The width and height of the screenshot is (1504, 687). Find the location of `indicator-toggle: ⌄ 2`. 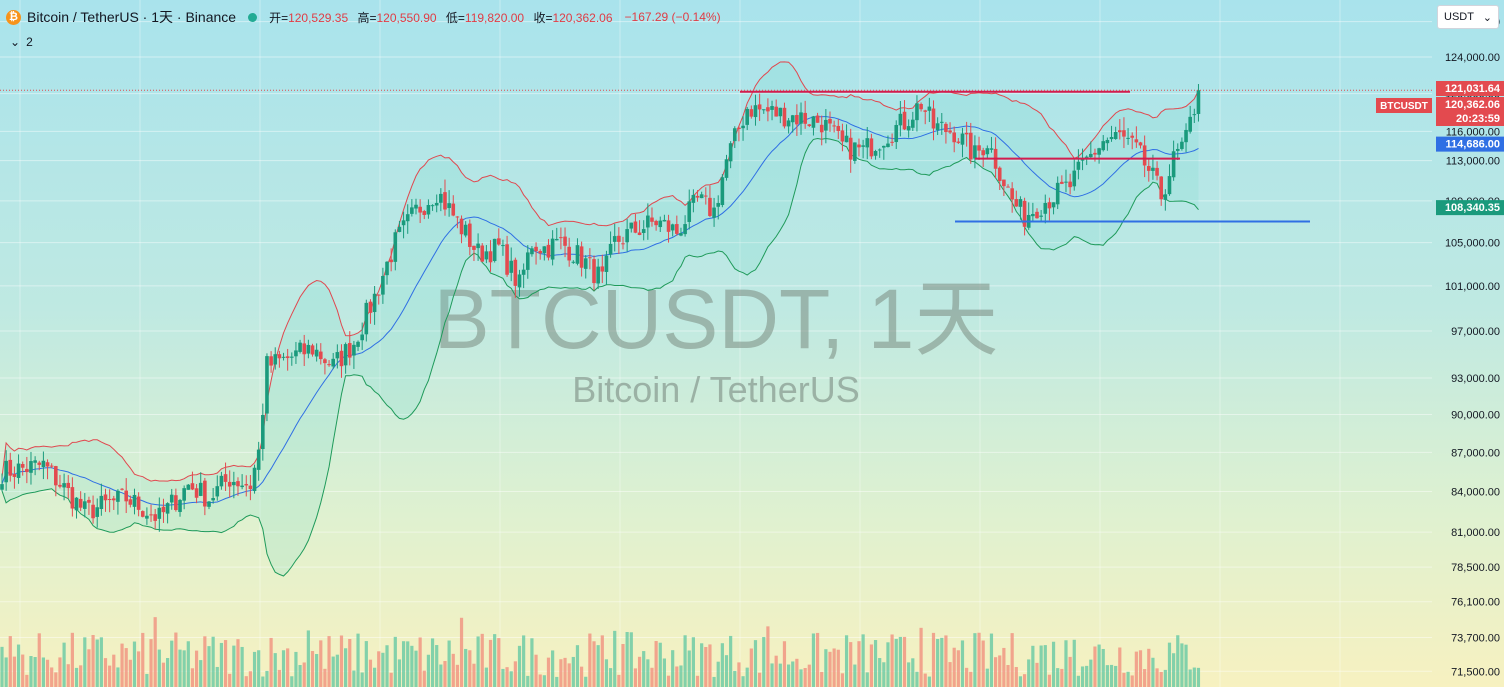

indicator-toggle: ⌄ 2 is located at coordinates (21, 42).